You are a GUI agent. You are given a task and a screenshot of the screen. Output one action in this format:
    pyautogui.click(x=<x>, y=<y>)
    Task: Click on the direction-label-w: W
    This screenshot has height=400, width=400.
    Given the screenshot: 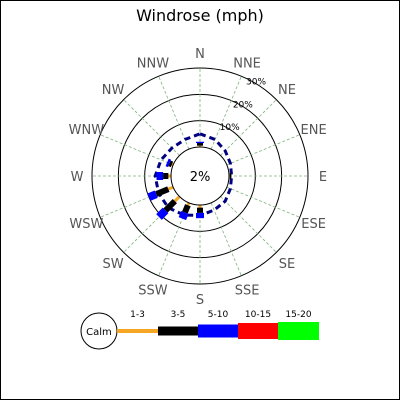 What is the action you would take?
    pyautogui.click(x=77, y=177)
    